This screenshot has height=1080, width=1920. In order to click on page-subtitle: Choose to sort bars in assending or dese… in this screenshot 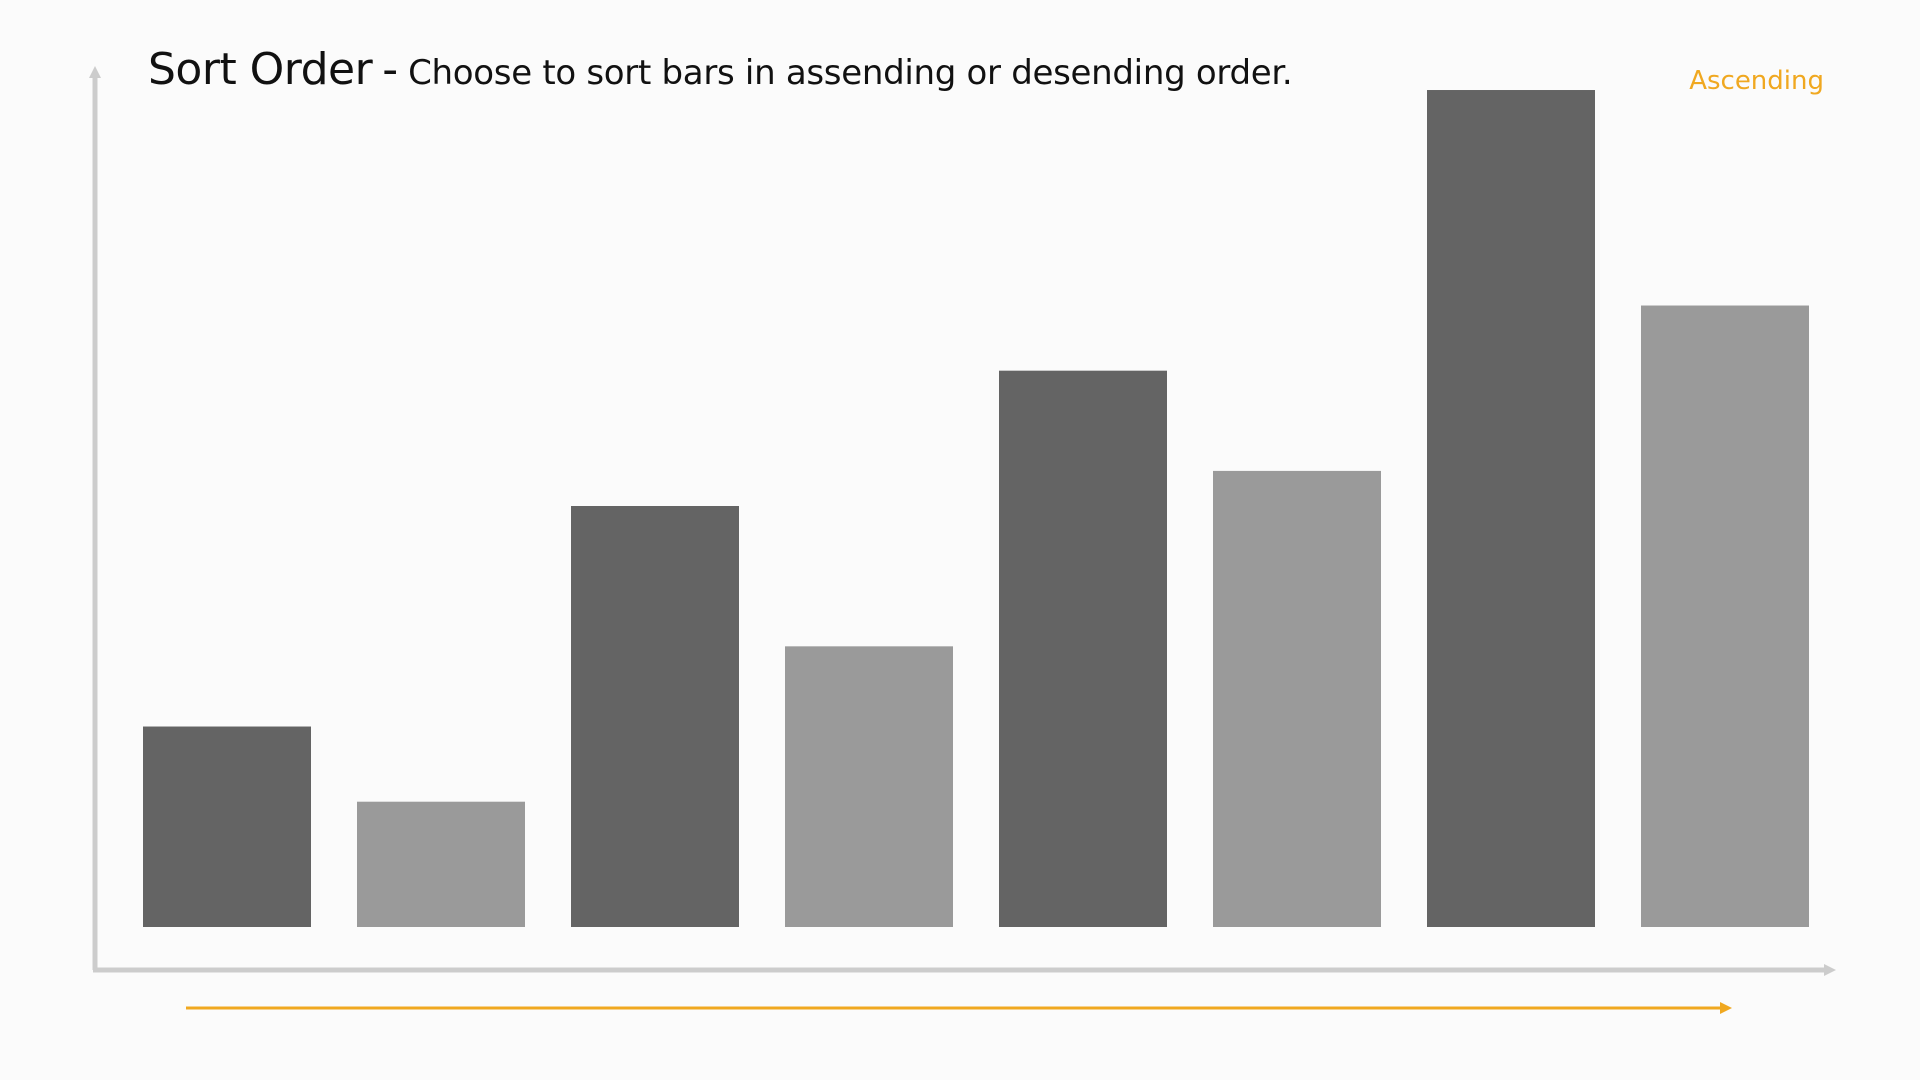, I will do `click(850, 73)`.